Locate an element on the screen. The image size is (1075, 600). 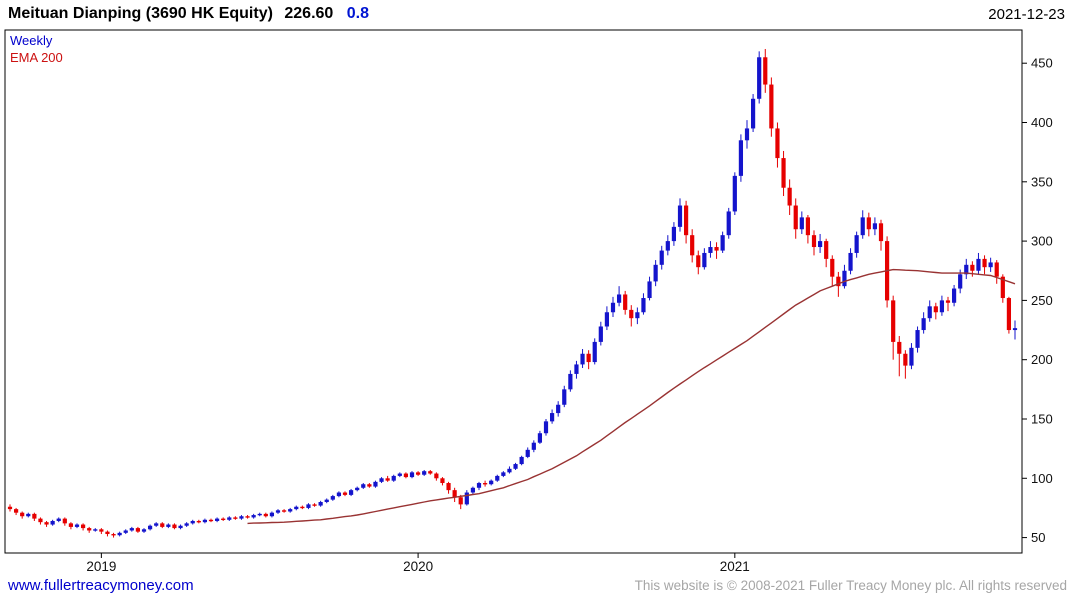
x-axis-year-label: 2019 is located at coordinates (101, 566).